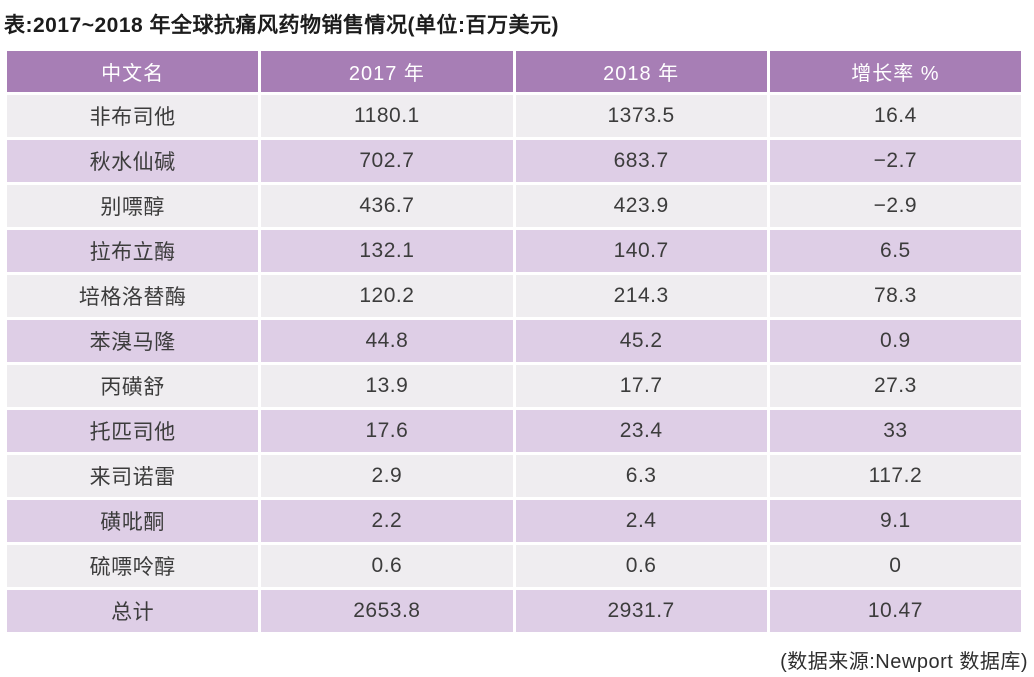  Describe the element at coordinates (641, 476) in the screenshot. I see `value-cell: 6.3` at that location.